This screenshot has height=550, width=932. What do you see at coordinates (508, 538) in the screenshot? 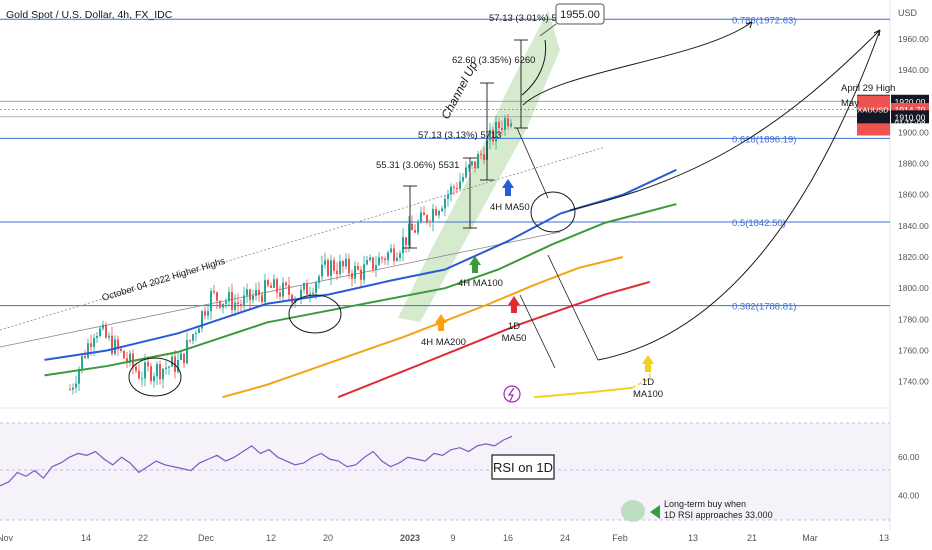
I see `time-tick-8: 16` at bounding box center [508, 538].